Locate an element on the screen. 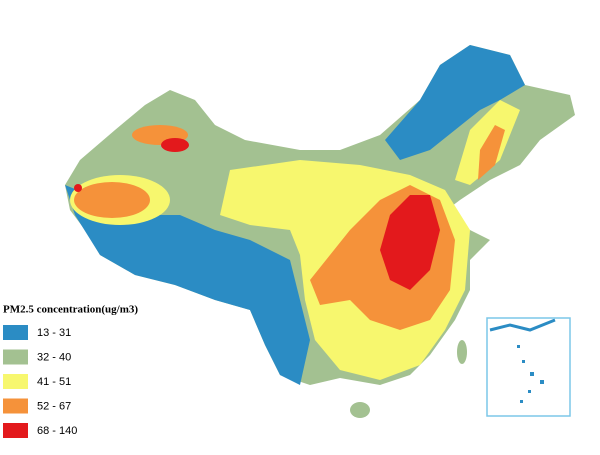 This screenshot has width=600, height=455. inset-frame is located at coordinates (528, 367).